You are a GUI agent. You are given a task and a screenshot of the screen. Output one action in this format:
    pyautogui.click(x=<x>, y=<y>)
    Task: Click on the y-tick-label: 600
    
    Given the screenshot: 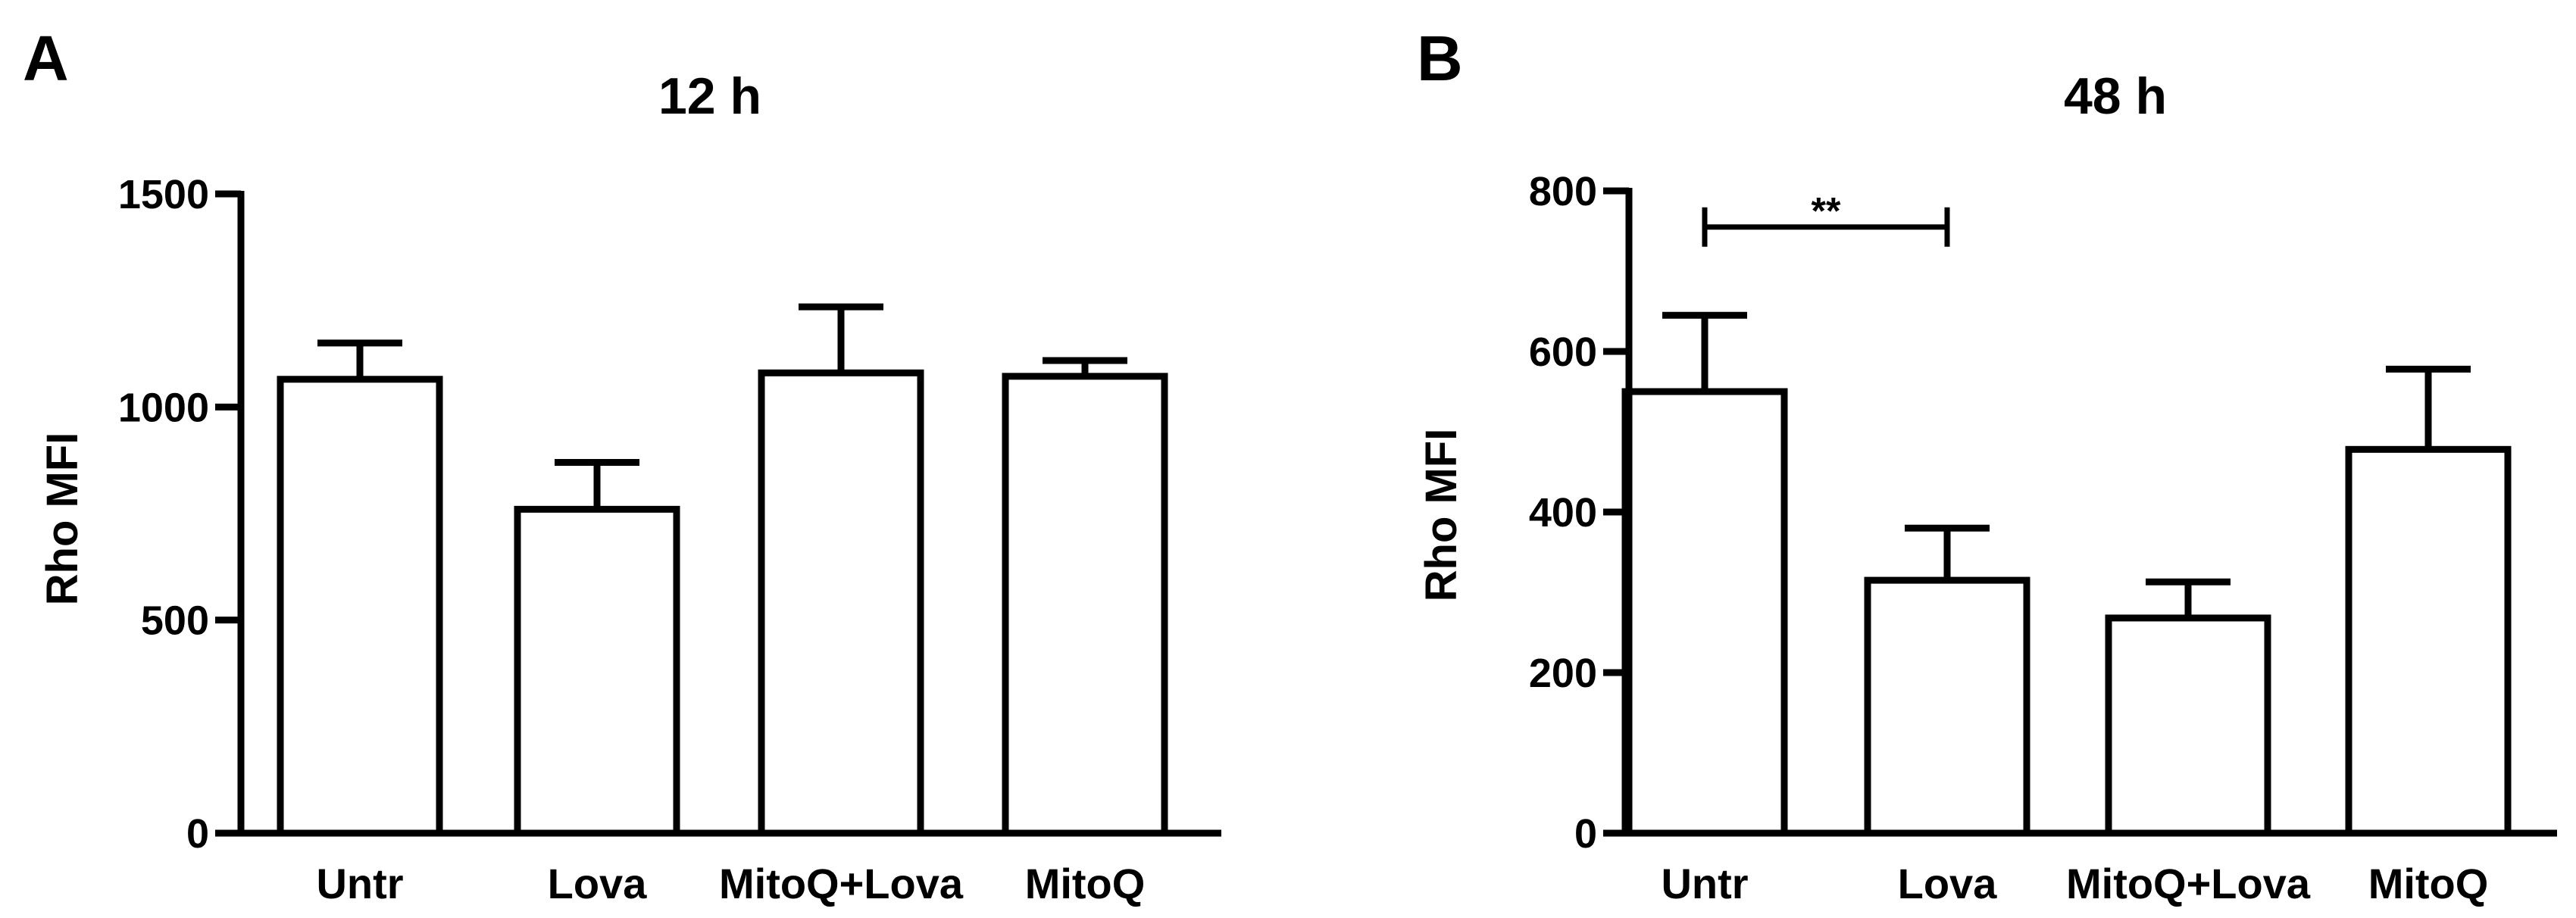 What is the action you would take?
    pyautogui.click(x=1563, y=352)
    